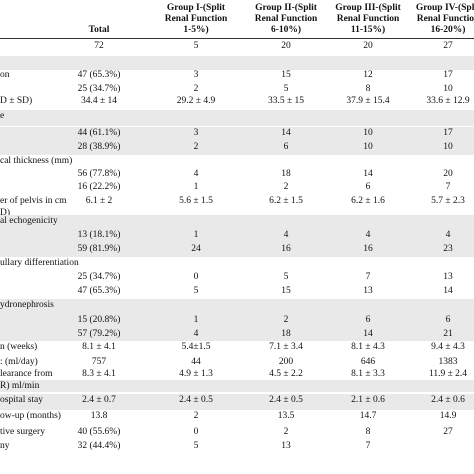 This screenshot has width=474, height=474. What do you see at coordinates (286, 89) in the screenshot?
I see `cell-g2: 5` at bounding box center [286, 89].